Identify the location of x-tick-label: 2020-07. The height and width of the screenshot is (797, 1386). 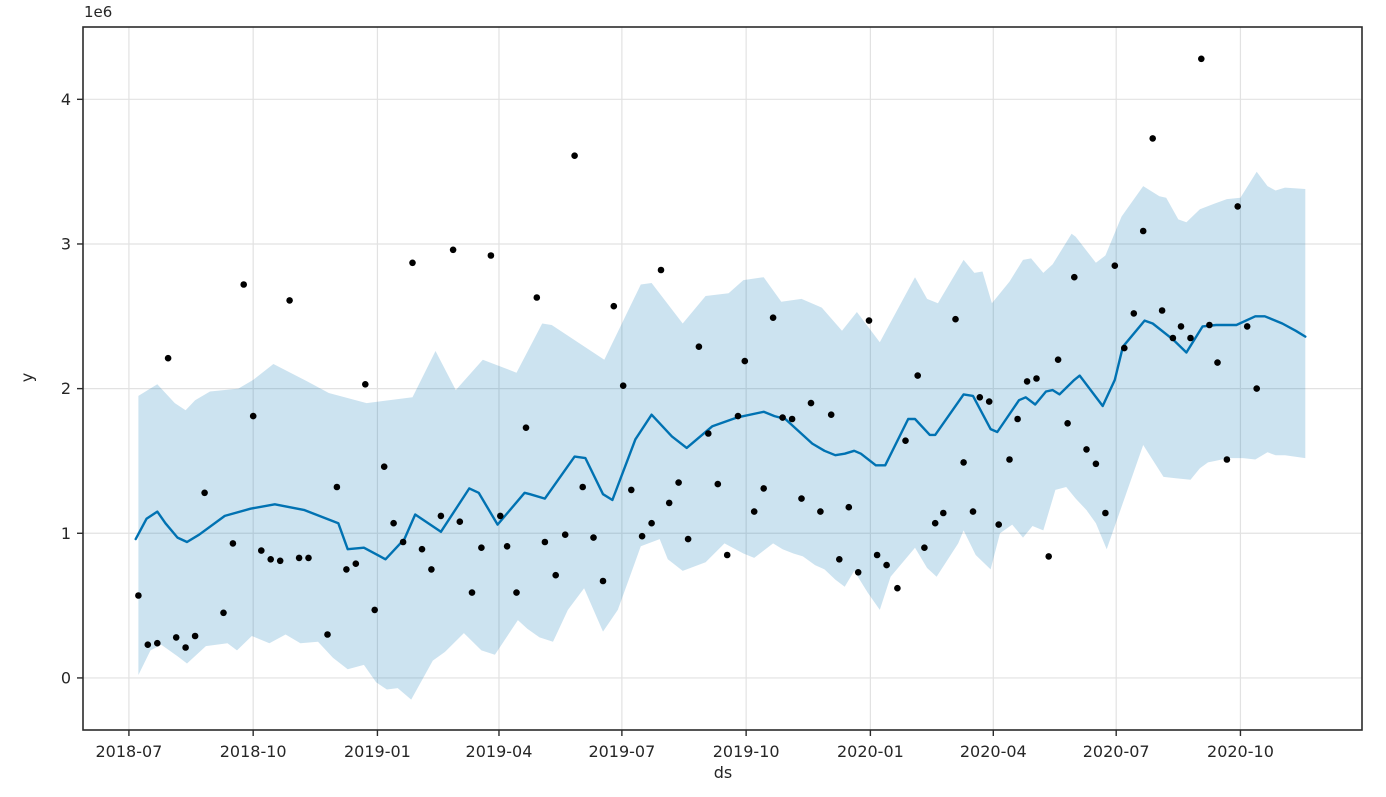
(1116, 751).